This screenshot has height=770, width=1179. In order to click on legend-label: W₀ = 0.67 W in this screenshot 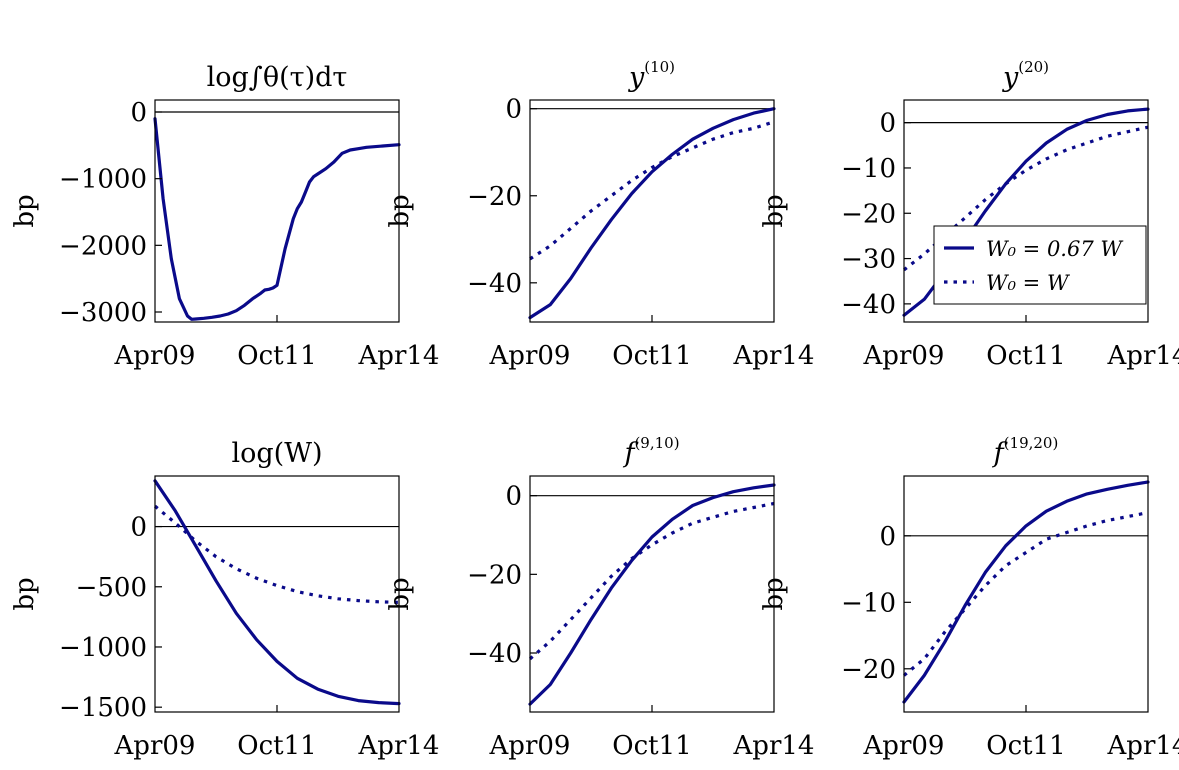, I will do `click(1055, 249)`.